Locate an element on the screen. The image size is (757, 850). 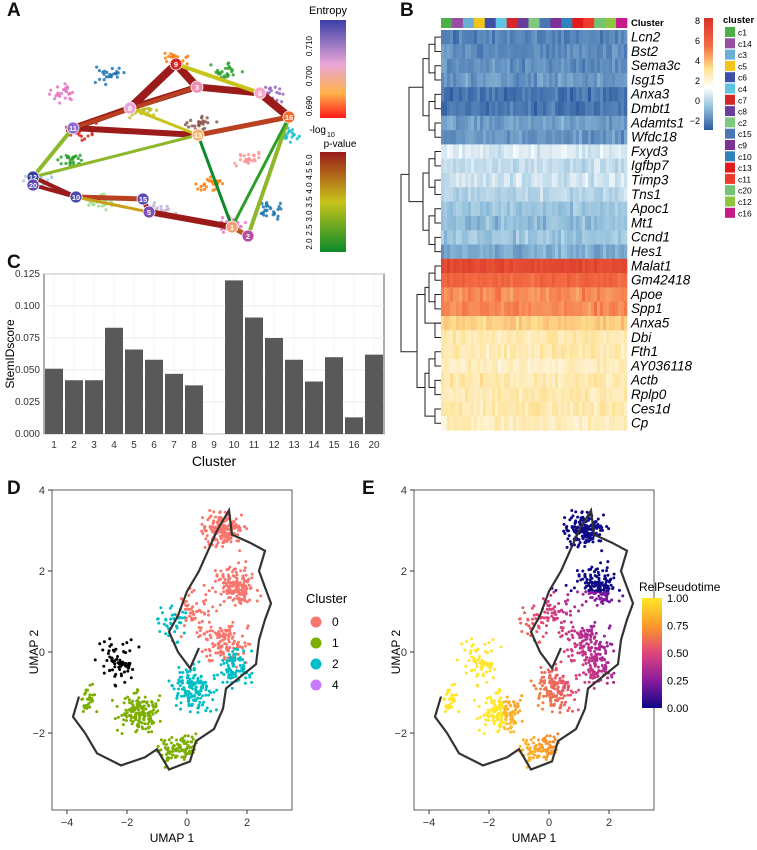
cluster-bar-label: Cluster is located at coordinates (647, 23).